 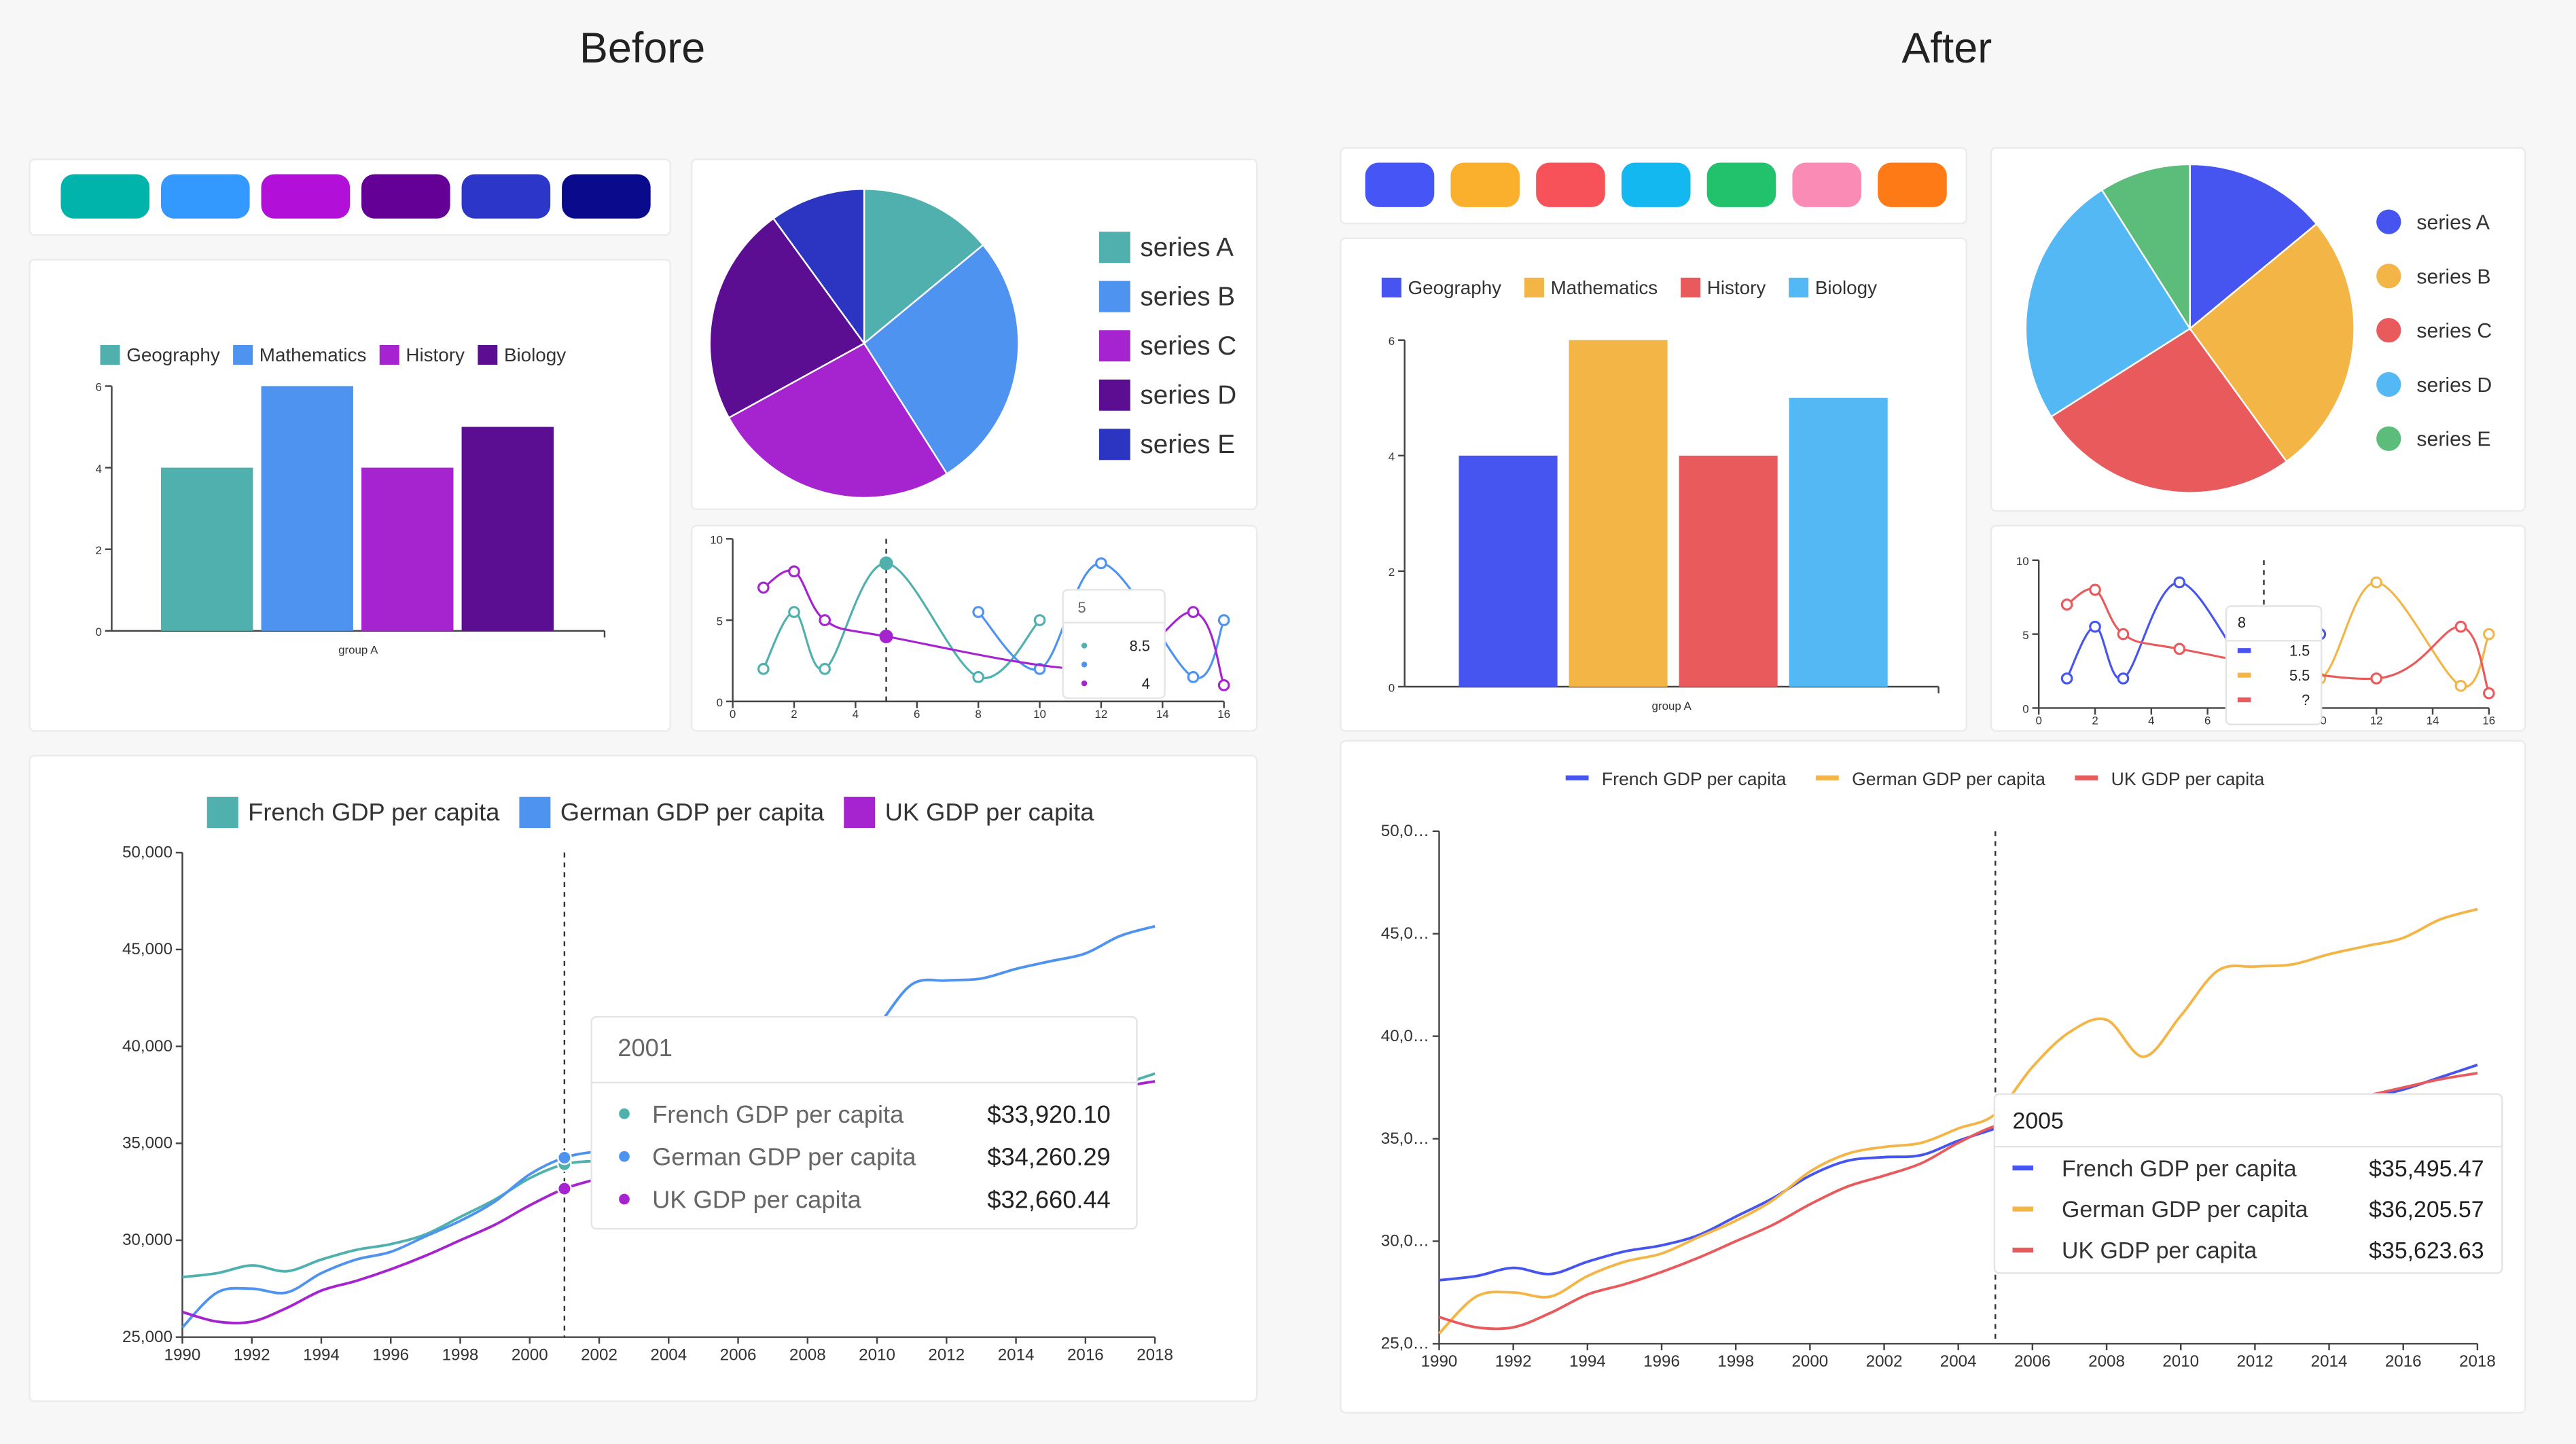 What do you see at coordinates (148, 1337) in the screenshot?
I see `y-tick-label: 25,000` at bounding box center [148, 1337].